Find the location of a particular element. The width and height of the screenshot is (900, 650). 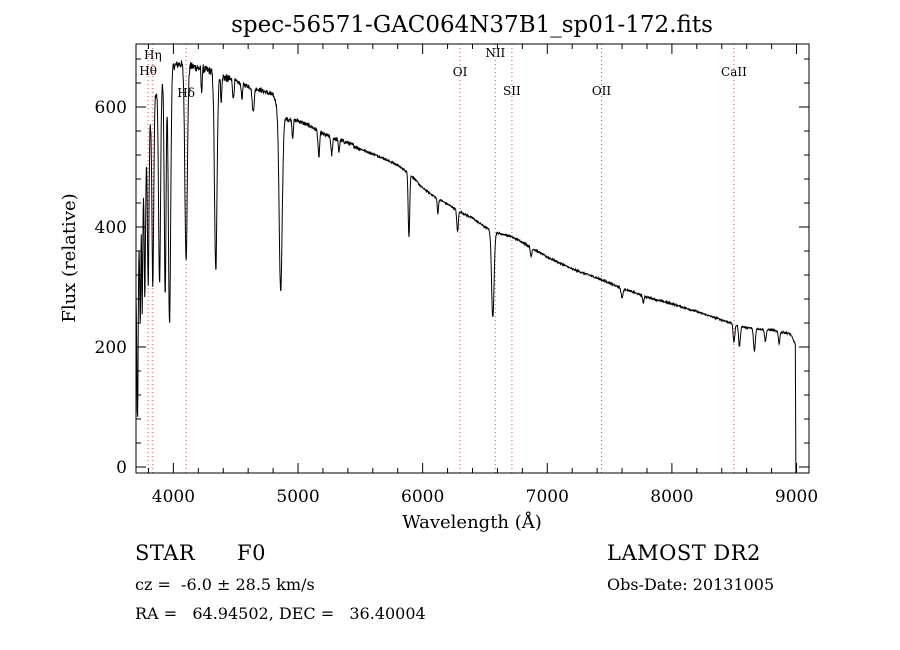

object-class: STAR is located at coordinates (165, 553).